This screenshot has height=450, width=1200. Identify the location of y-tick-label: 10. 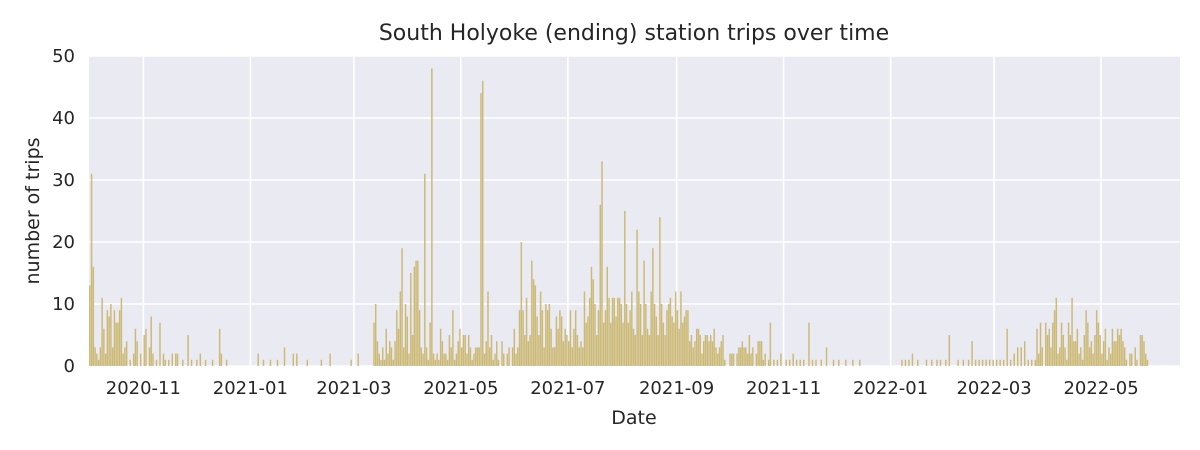
(63, 304).